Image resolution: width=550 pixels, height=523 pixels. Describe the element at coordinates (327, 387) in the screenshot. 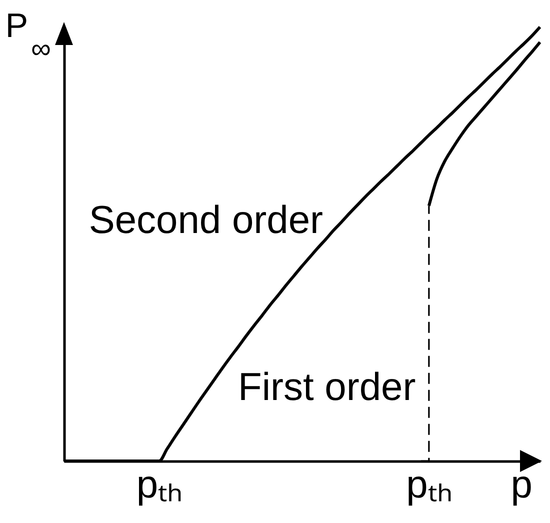

I see `annotation: First order` at that location.